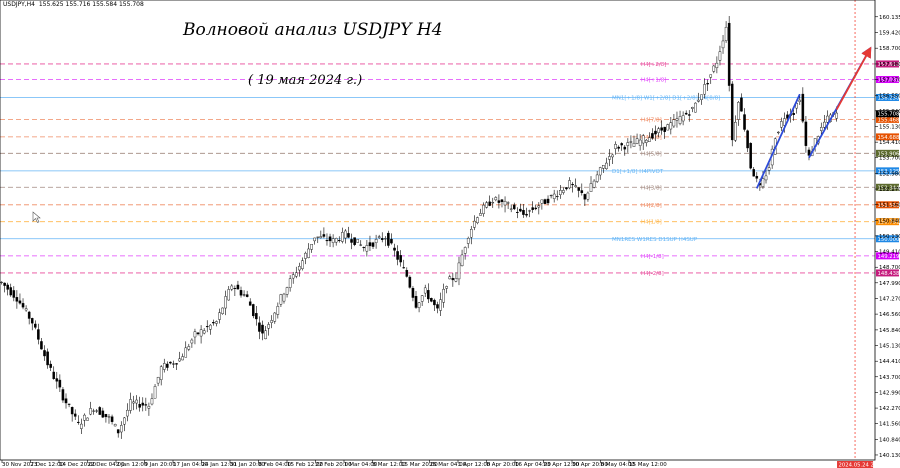  I want to click on x-tick-label: 8 Feb 04:00, so click(275, 465).